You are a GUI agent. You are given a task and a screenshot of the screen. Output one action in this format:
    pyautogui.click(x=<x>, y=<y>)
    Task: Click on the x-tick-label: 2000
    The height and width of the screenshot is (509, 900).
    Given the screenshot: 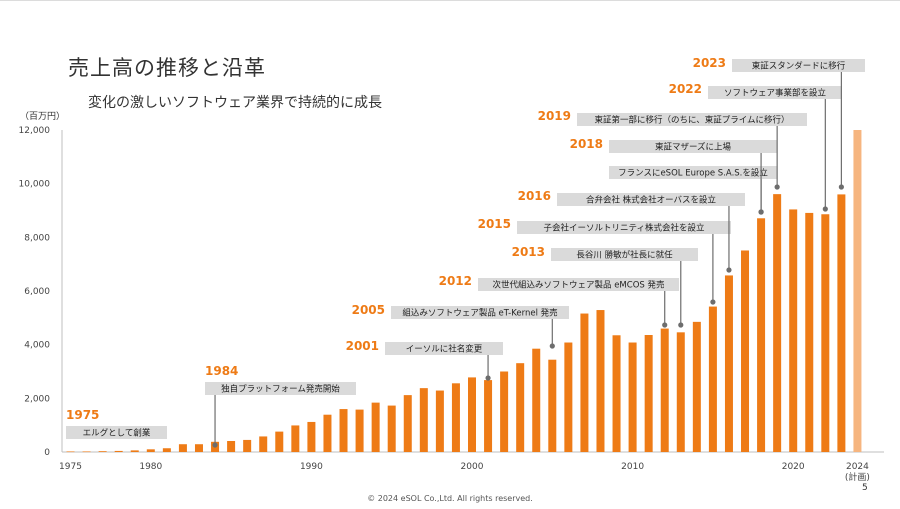 What is the action you would take?
    pyautogui.click(x=472, y=467)
    